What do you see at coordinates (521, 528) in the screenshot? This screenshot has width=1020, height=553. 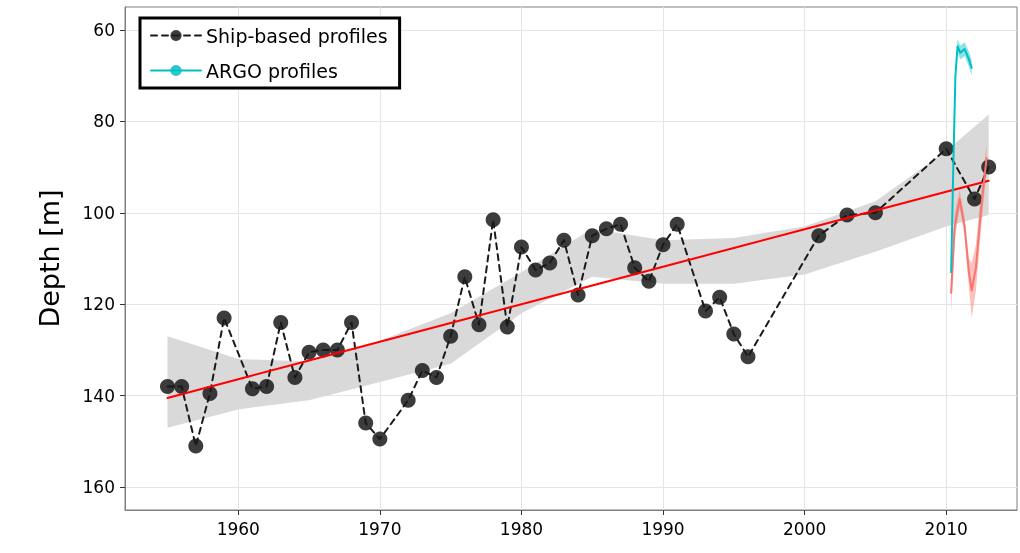 I see `x-tick-label: 1980` at bounding box center [521, 528].